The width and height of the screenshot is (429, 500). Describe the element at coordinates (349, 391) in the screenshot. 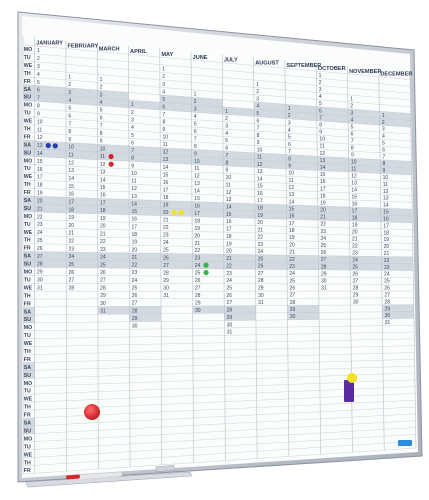

I see `purple-block` at that location.